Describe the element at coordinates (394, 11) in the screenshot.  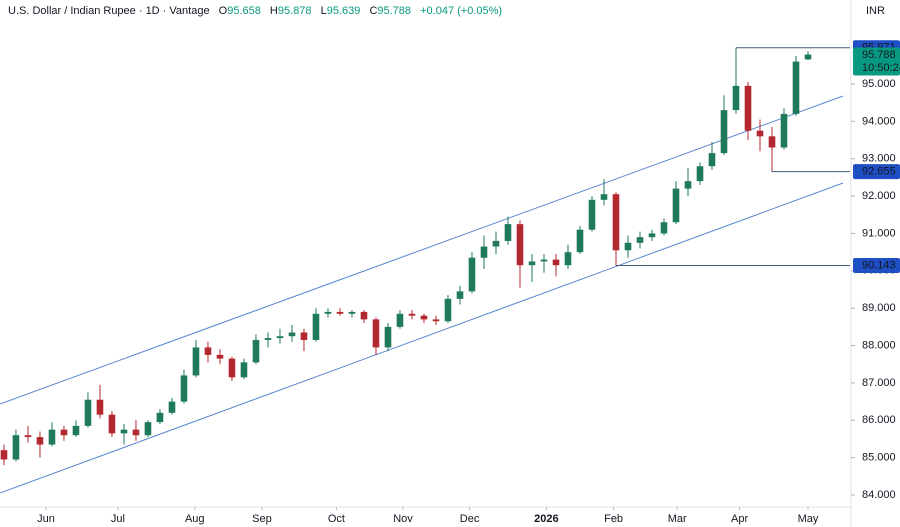
I see `ohlc-value: 95.788` at that location.